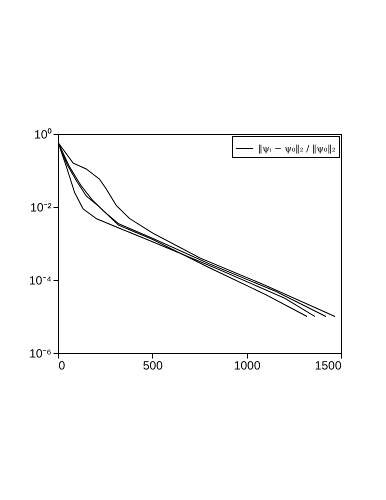 This screenshot has height=500, width=386. What do you see at coordinates (153, 365) in the screenshot?
I see `x-tick-label: 500` at bounding box center [153, 365].